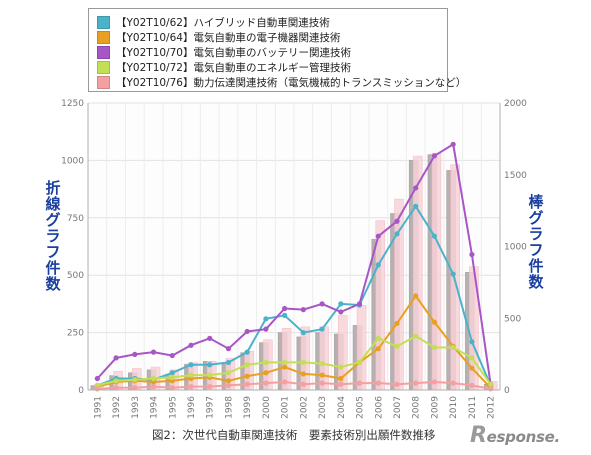 This screenshot has height=455, width=591. Describe the element at coordinates (98, 407) in the screenshot. I see `x-tick-label: 1991` at that location.